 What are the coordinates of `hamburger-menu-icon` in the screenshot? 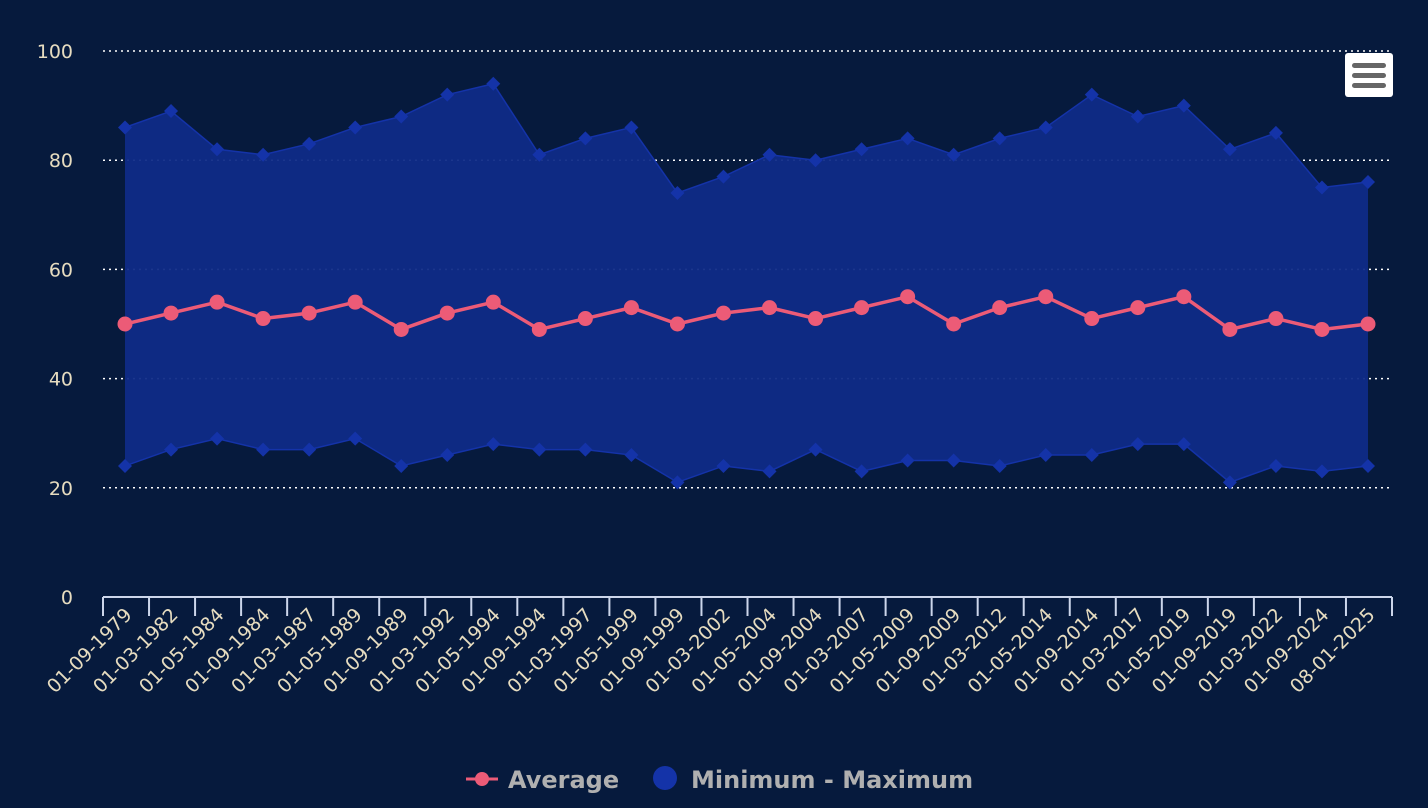 It's located at (1369, 75).